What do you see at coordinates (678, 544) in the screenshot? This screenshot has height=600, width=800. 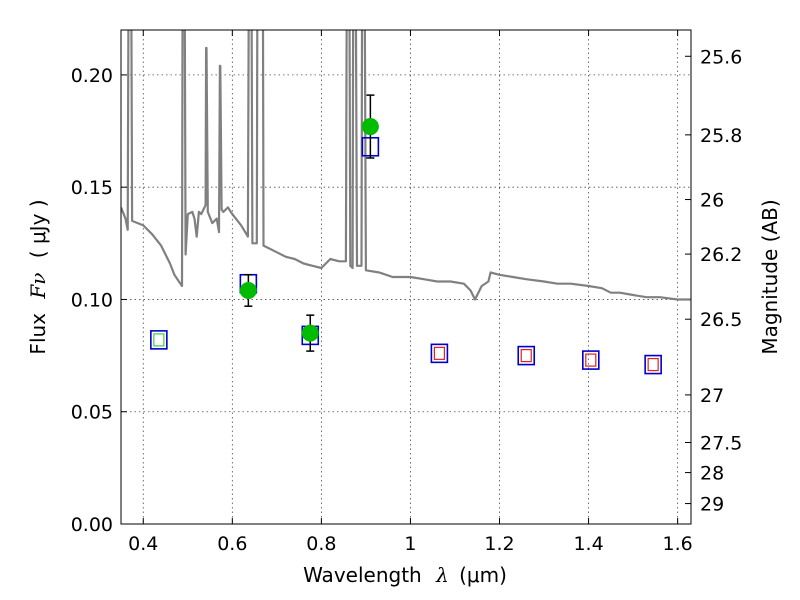 I see `x-tick-label: 1.6` at bounding box center [678, 544].